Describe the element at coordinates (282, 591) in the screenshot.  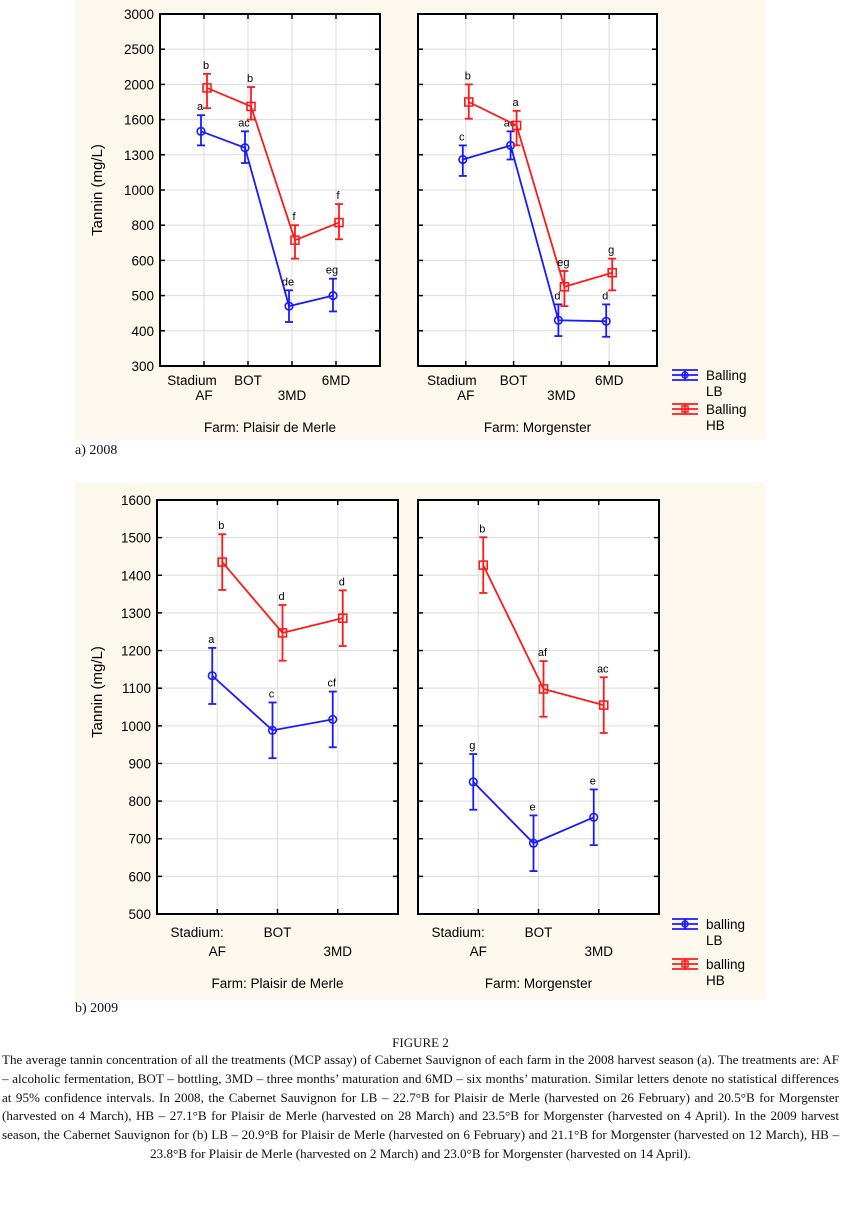
I see `series-hb: b d d` at that location.